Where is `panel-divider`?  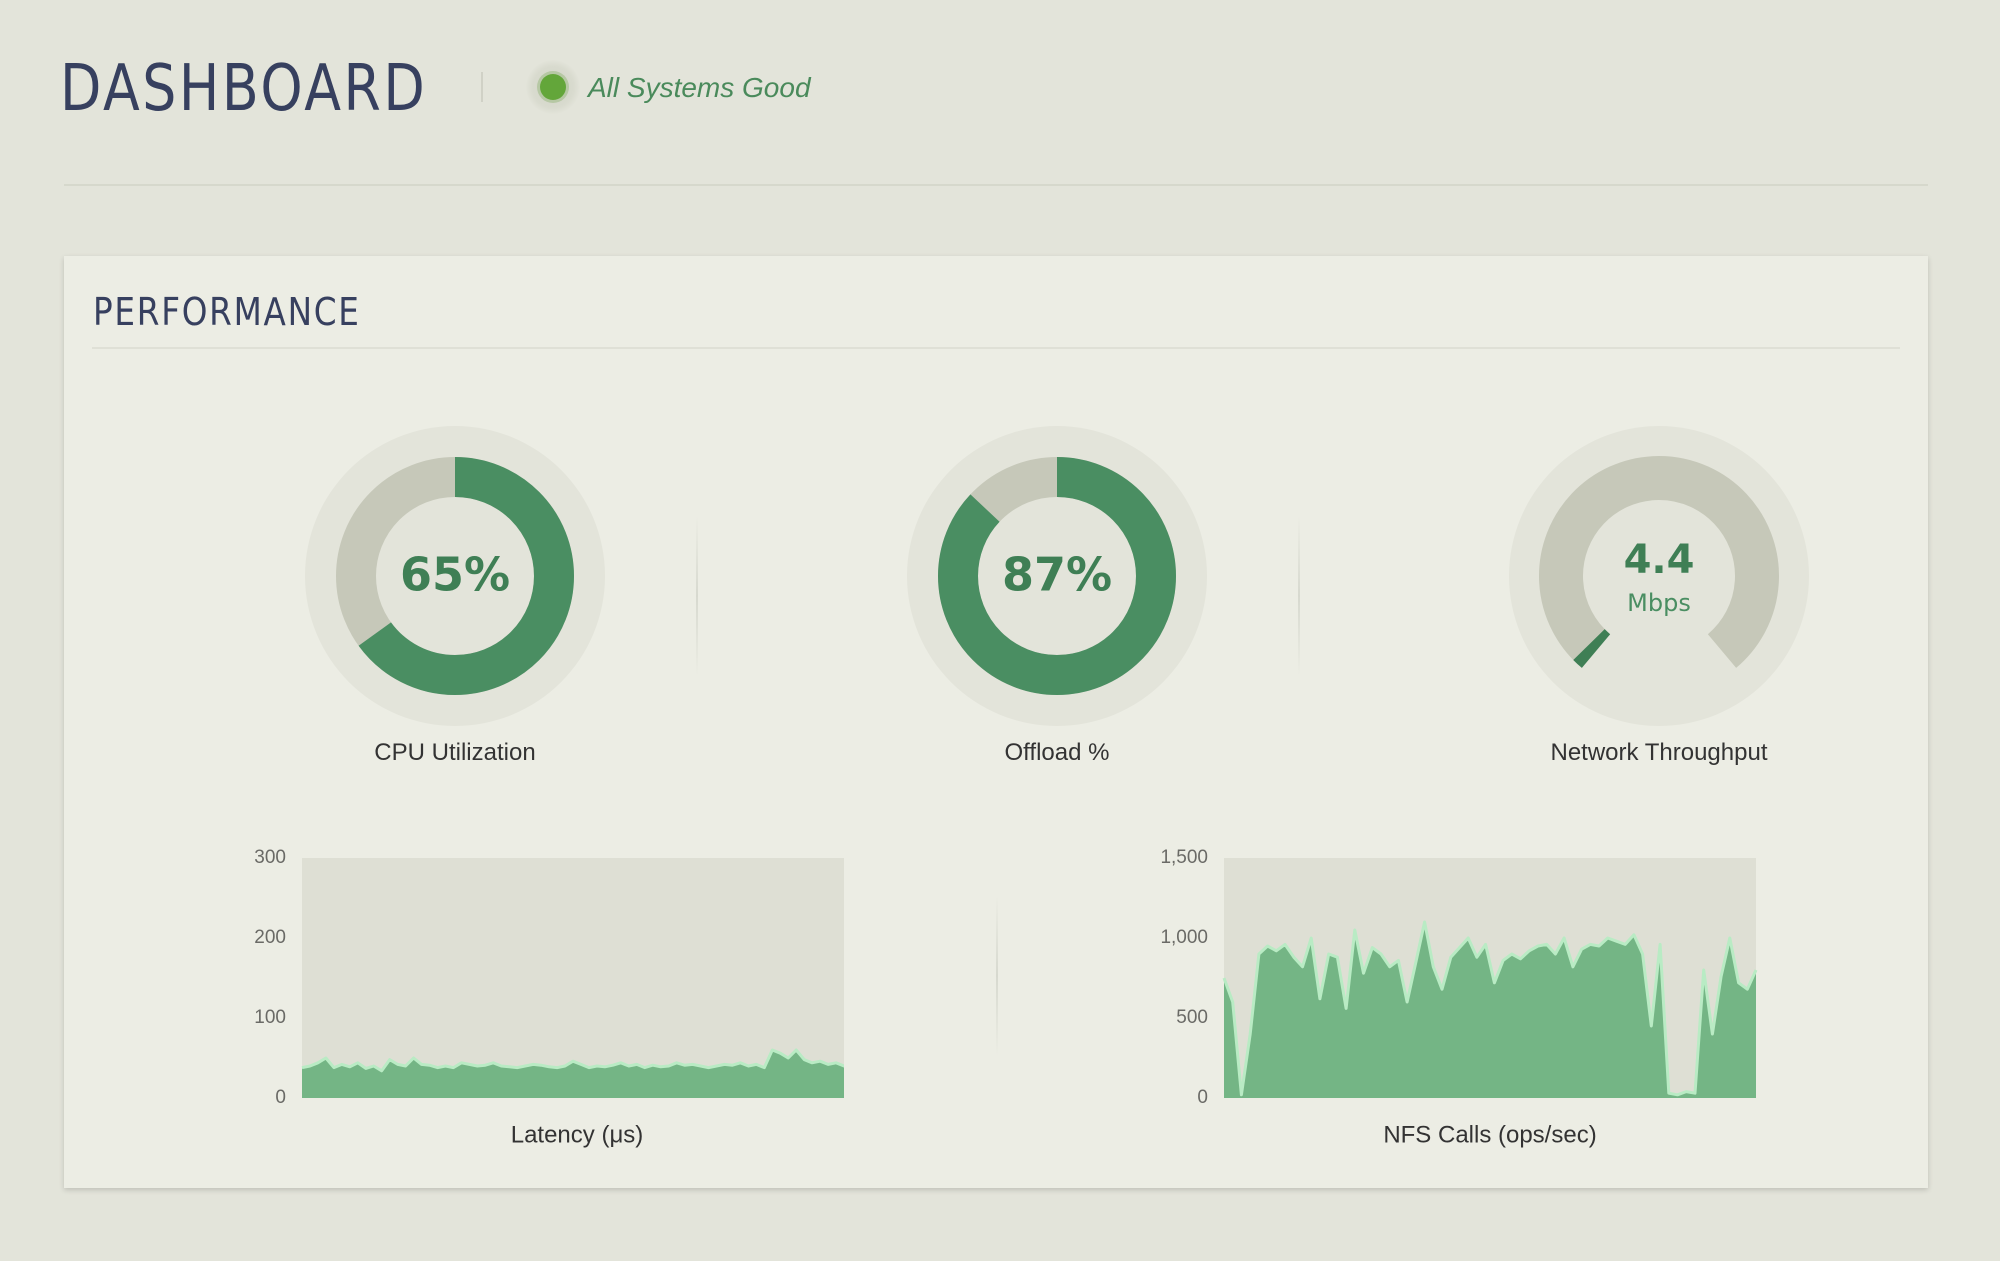 panel-divider is located at coordinates (996, 348).